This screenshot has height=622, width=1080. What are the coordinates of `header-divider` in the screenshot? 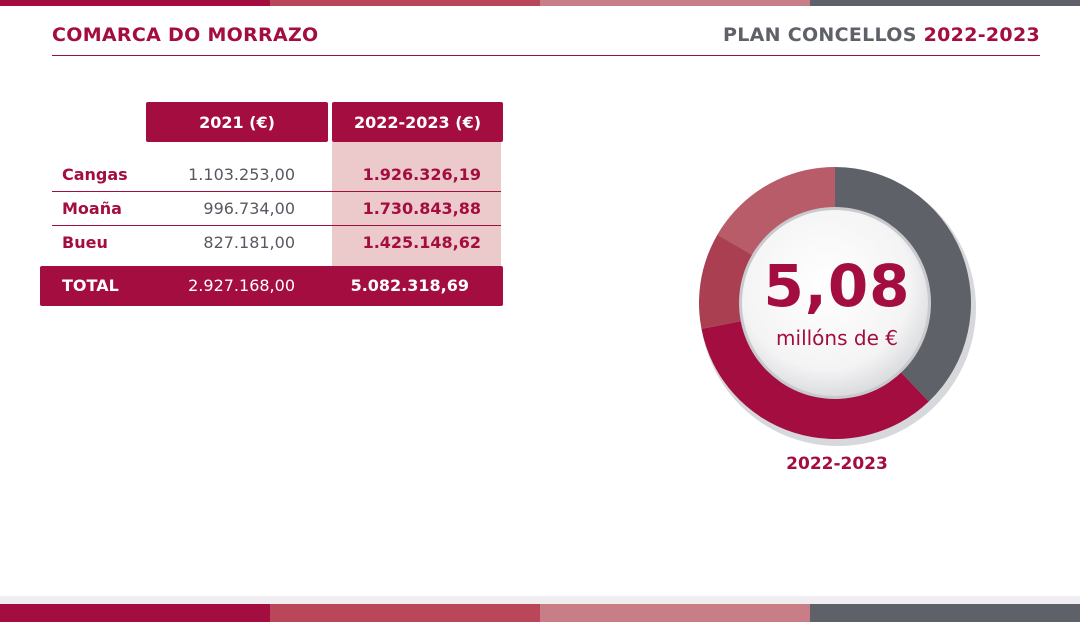 It's located at (546, 55).